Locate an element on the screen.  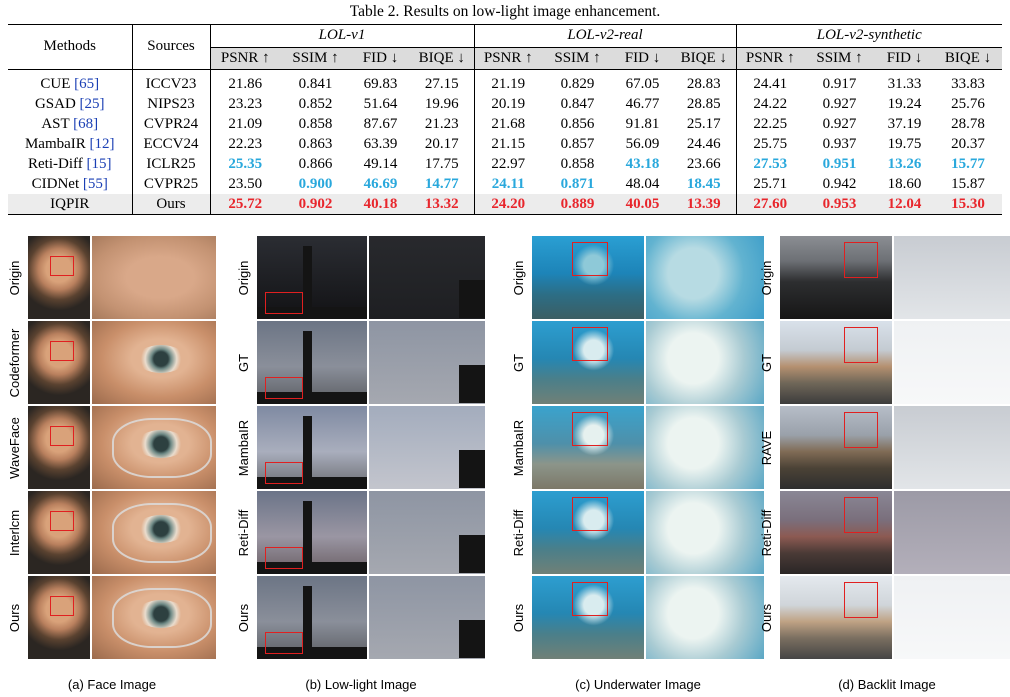
metric-value: 19.75 is located at coordinates (904, 143).